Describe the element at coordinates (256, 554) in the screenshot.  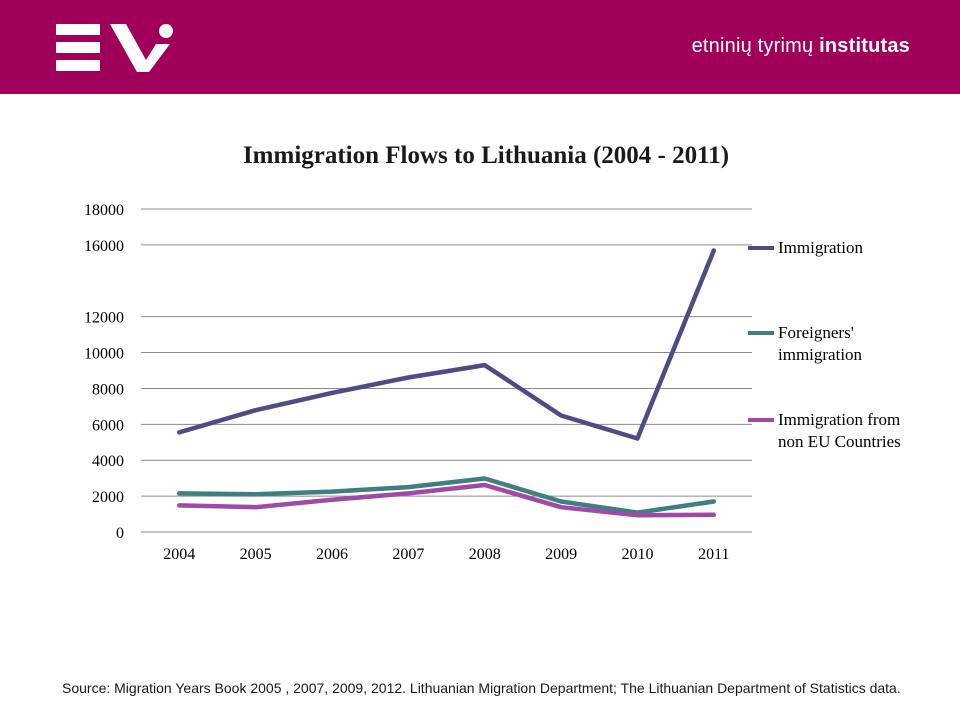
I see `x-tick-label: 2005` at that location.